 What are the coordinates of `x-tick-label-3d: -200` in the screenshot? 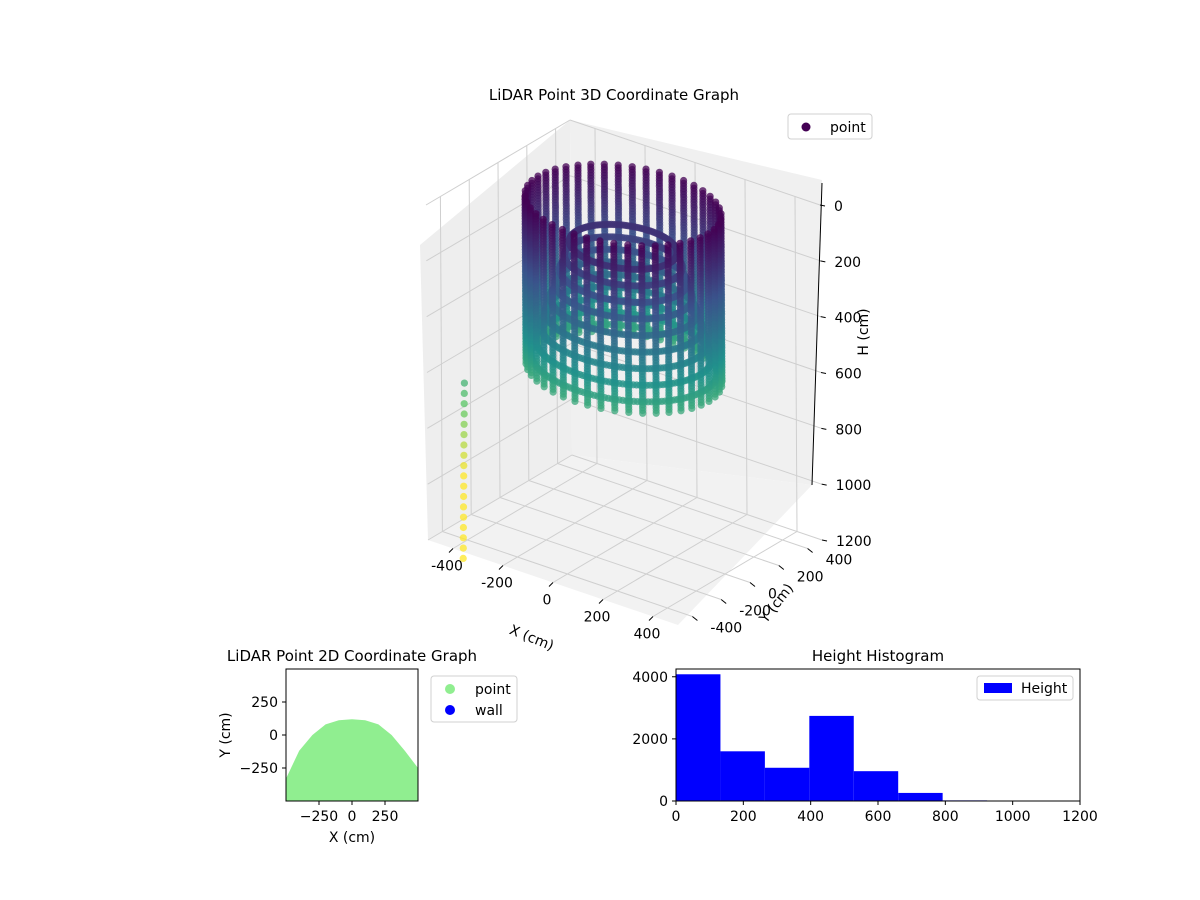 It's located at (497, 584).